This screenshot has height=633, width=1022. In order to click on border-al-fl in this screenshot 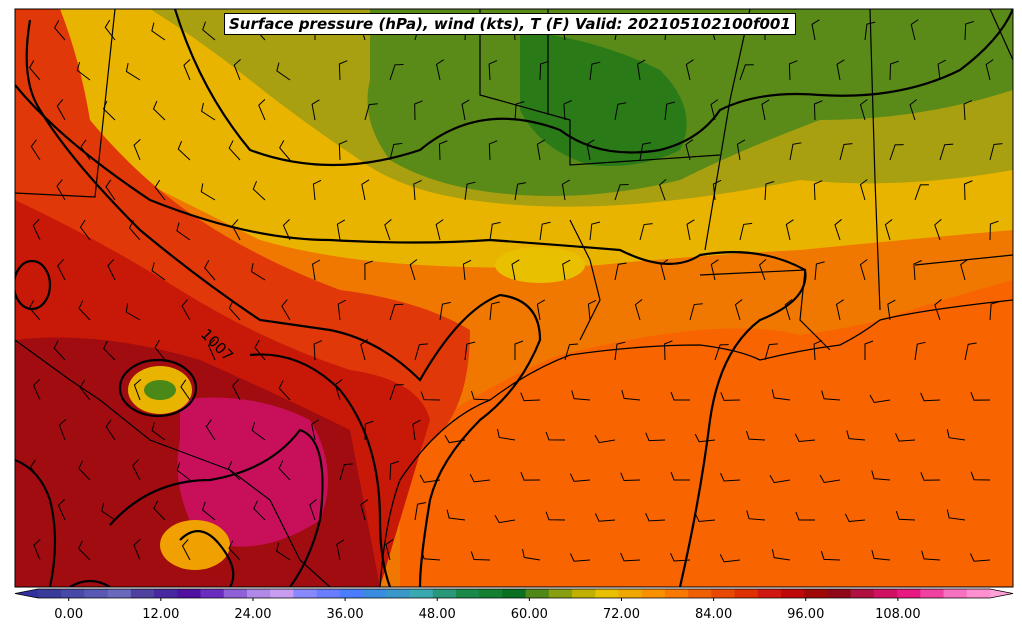, I will do `click(963, 260)`.